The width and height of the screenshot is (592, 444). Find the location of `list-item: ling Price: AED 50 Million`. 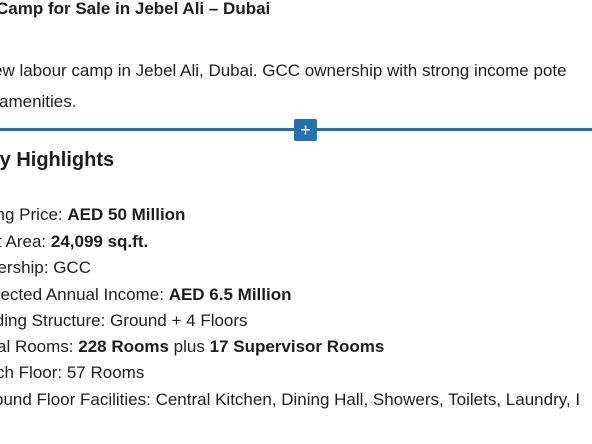

list-item: ling Price: AED 50 Million is located at coordinates (92, 215).